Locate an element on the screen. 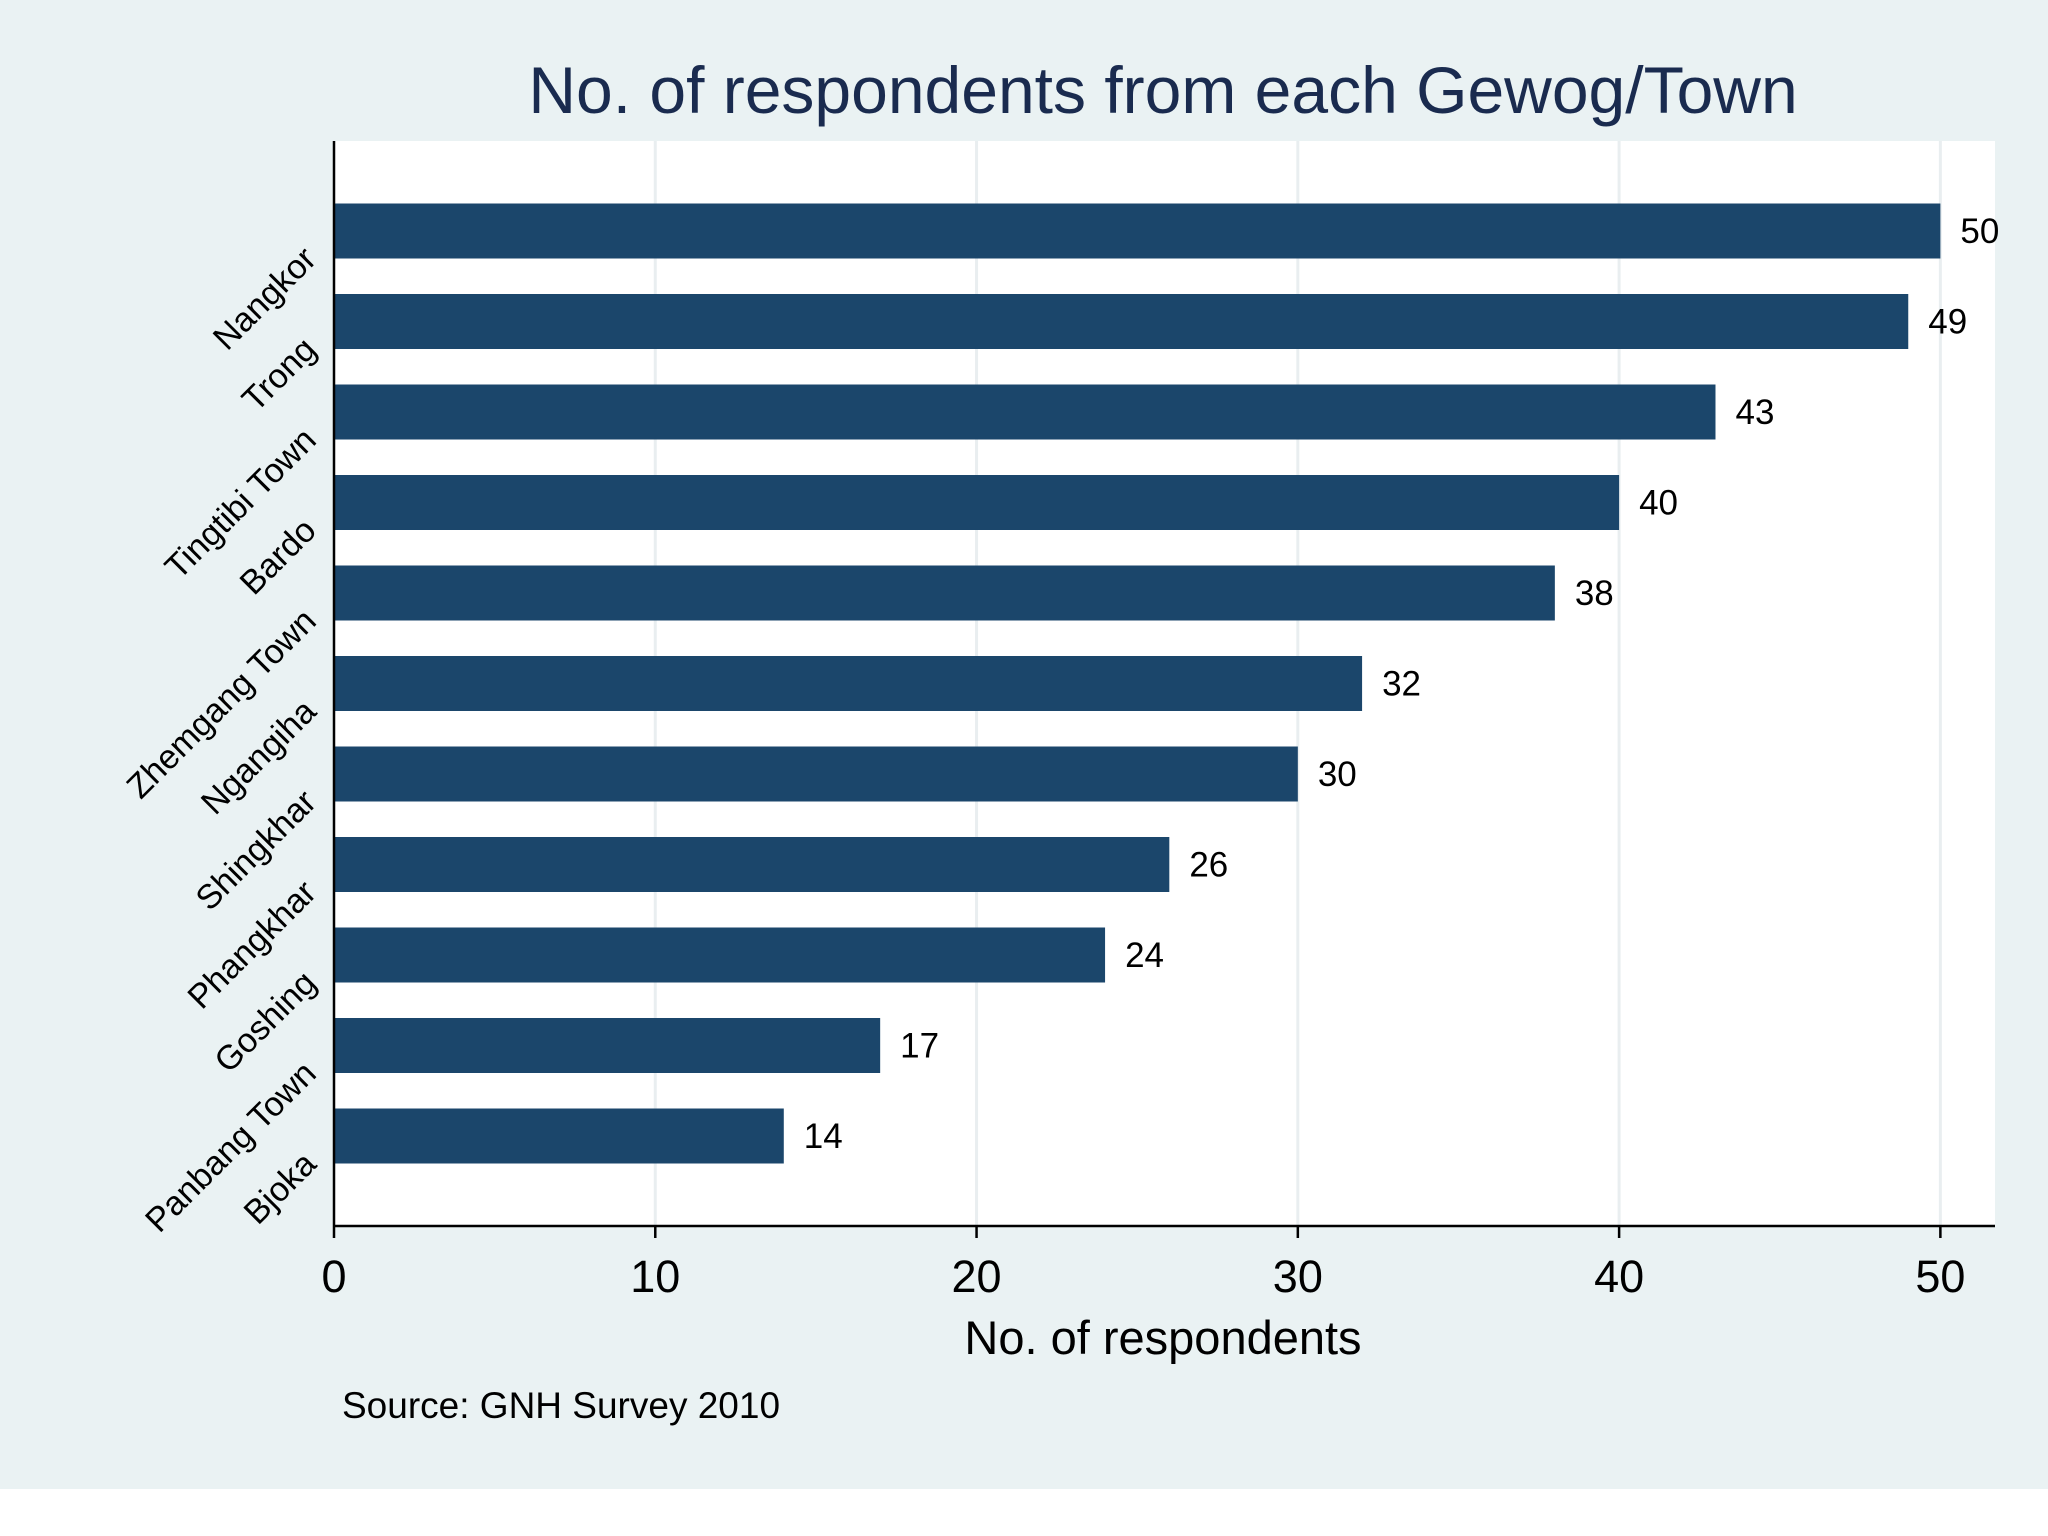 This screenshot has width=2048, height=1536. data-label-6: 32 is located at coordinates (1401, 684).